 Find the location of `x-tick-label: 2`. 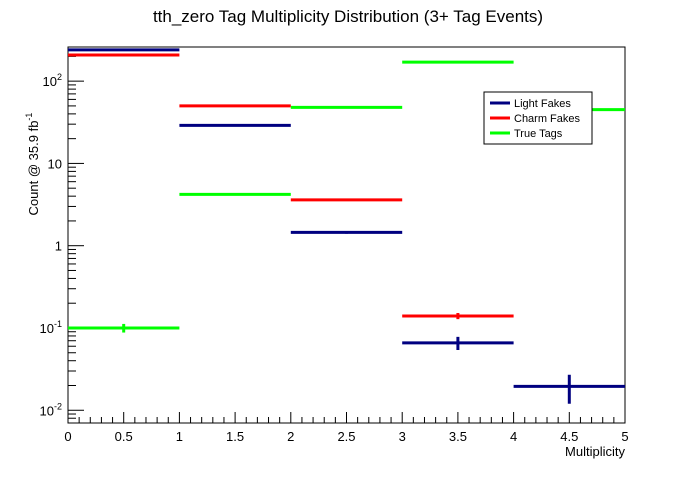

x-tick-label: 2 is located at coordinates (290, 436).